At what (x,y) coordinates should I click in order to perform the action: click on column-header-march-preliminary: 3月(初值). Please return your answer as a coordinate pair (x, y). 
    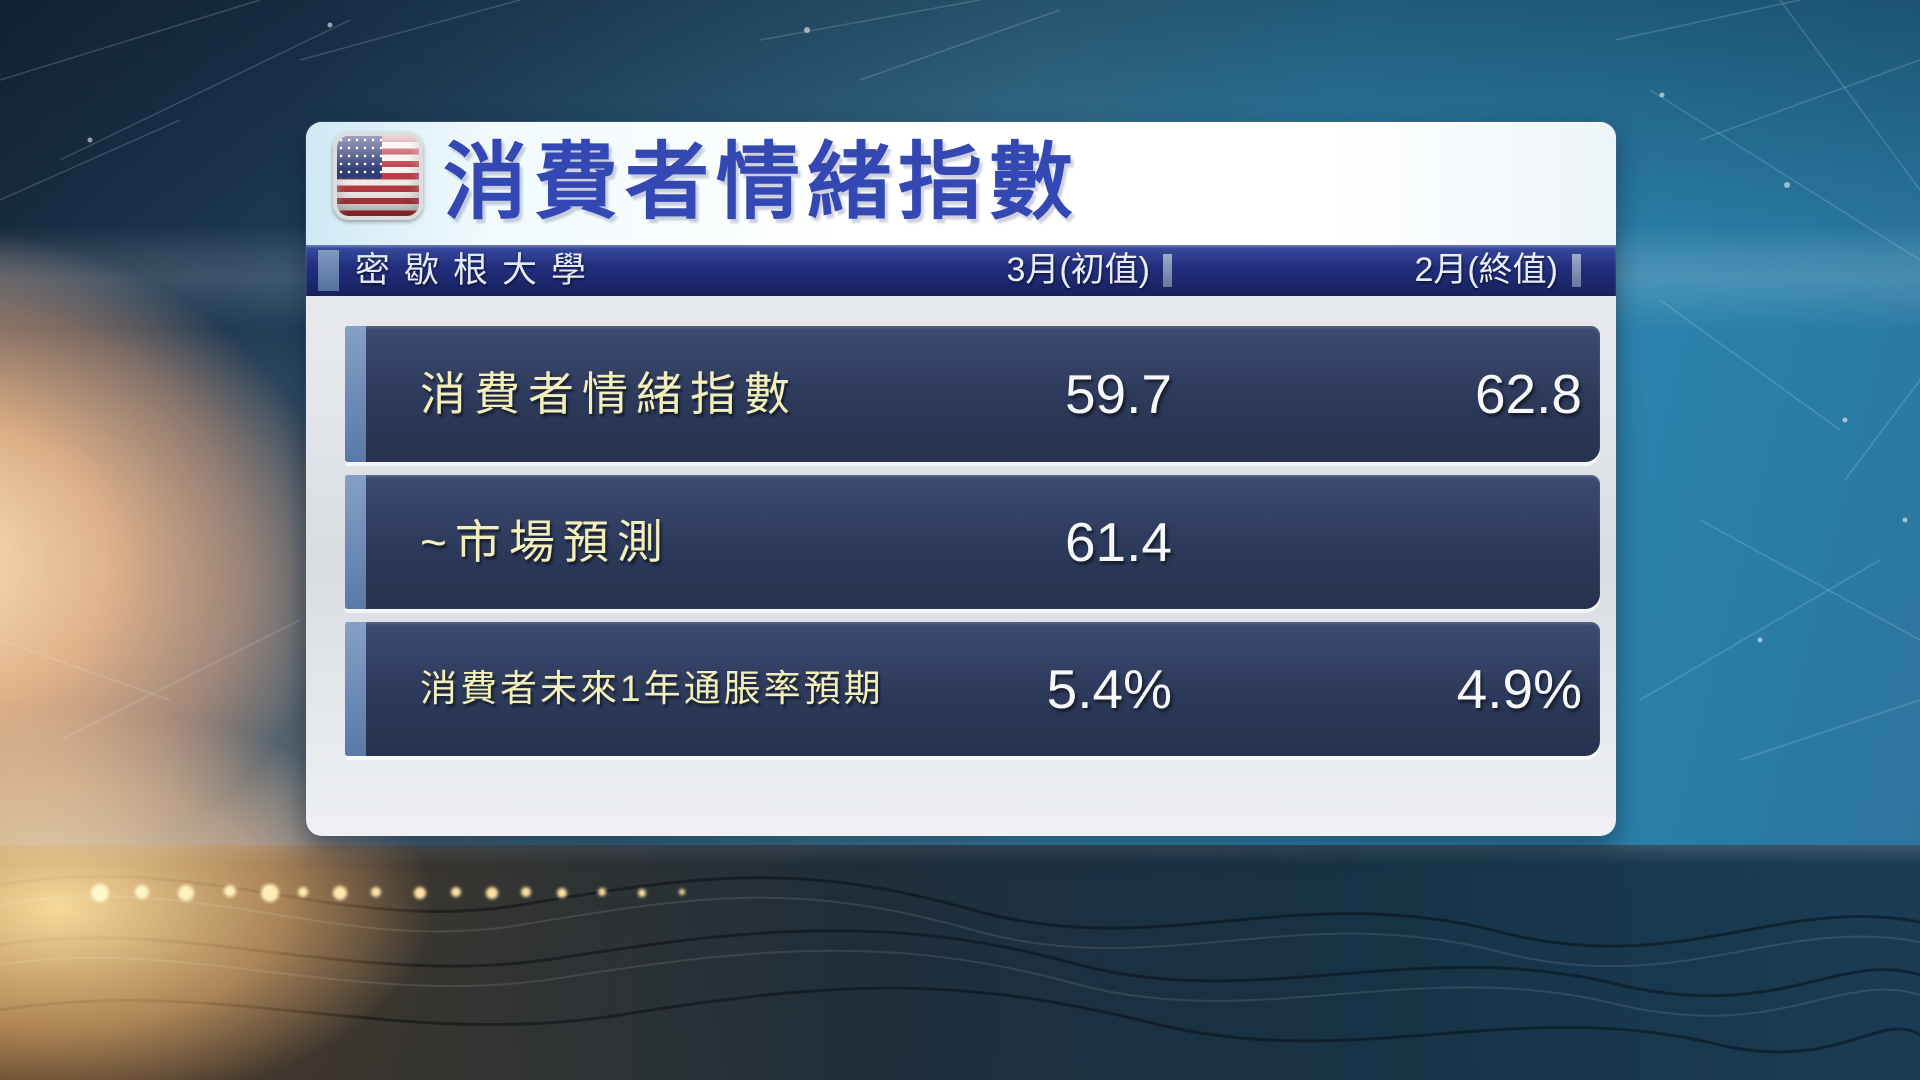
    Looking at the image, I should click on (1078, 270).